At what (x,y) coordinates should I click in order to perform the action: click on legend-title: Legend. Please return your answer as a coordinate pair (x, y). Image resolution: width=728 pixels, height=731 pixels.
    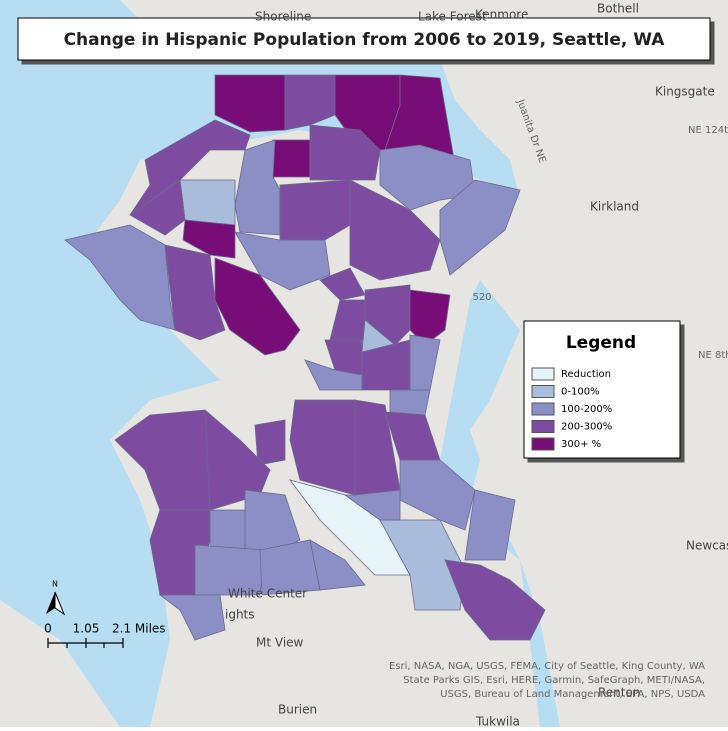
    Looking at the image, I should click on (601, 343).